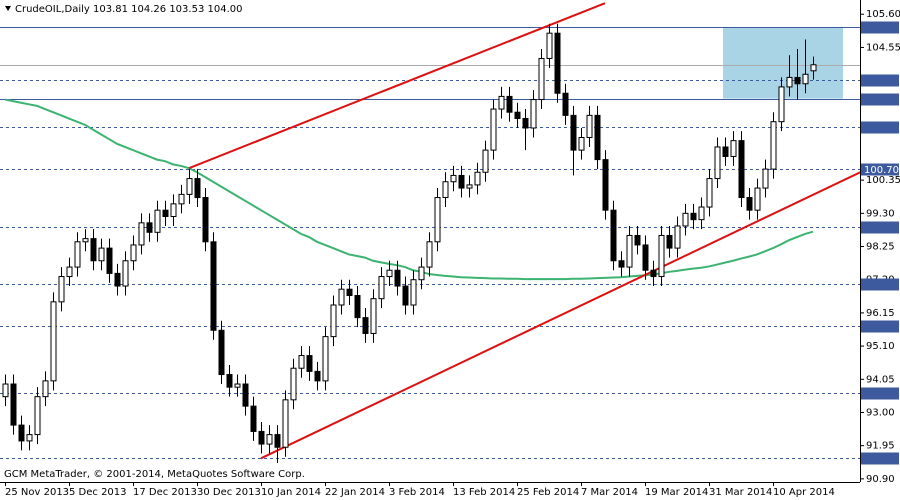  I want to click on y-tick-label: 95.10, so click(880, 346).